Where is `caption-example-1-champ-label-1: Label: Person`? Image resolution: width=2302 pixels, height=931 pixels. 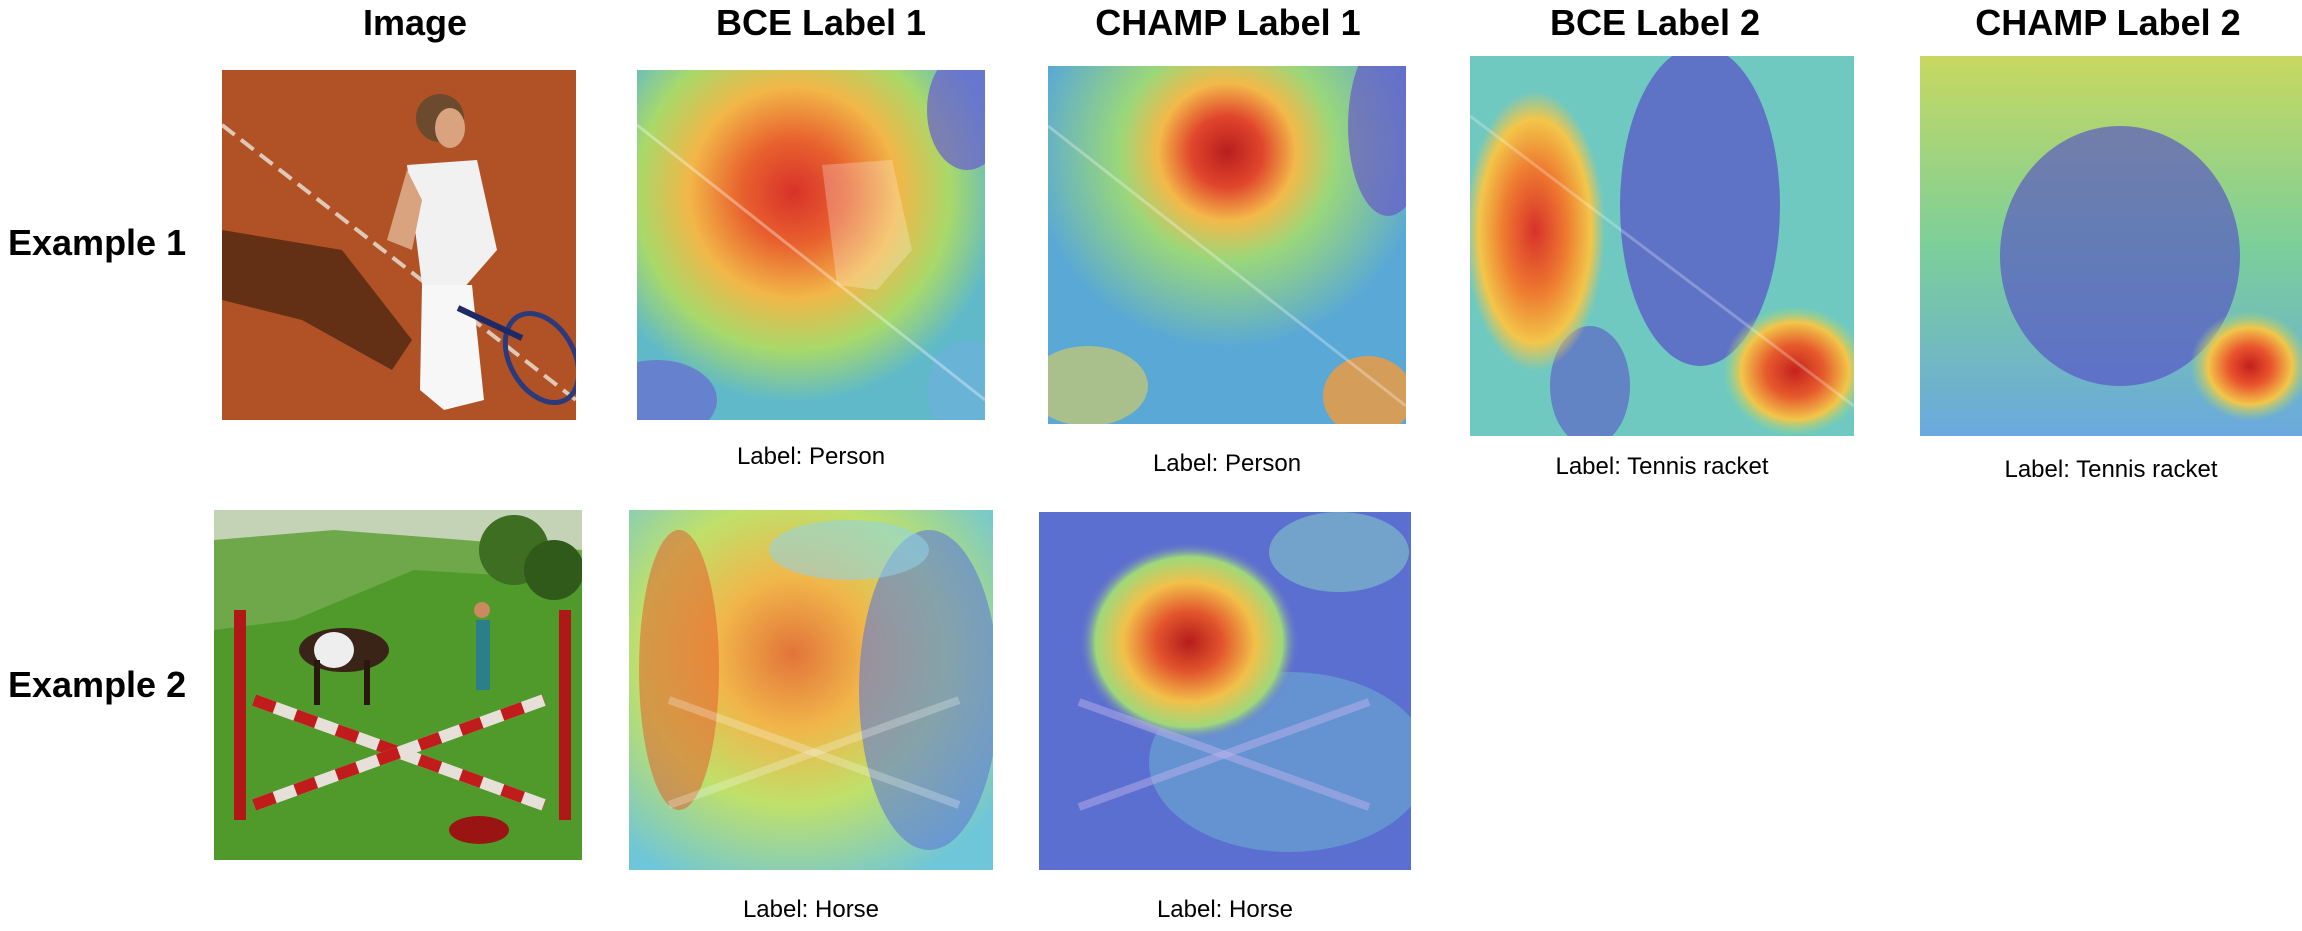 caption-example-1-champ-label-1: Label: Person is located at coordinates (1227, 463).